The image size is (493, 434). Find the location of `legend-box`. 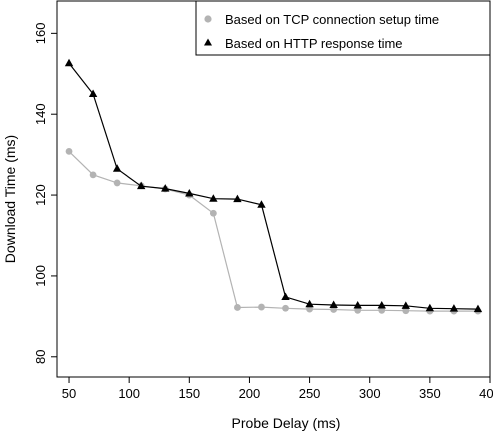

legend-box is located at coordinates (343, 28).